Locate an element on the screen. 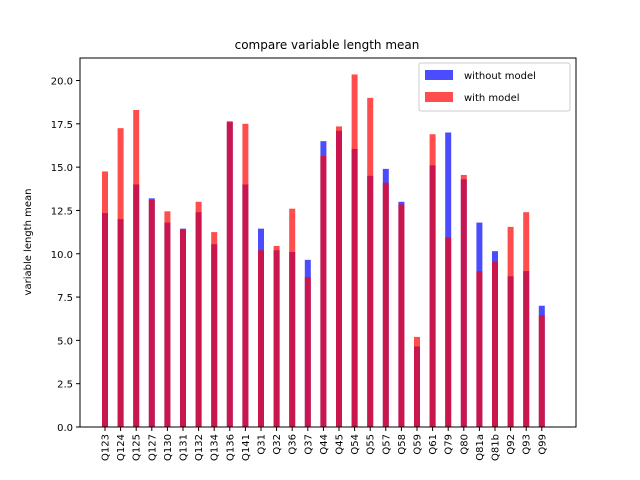 This screenshot has width=640, height=480. x-tick-label-q124: Q124 is located at coordinates (121, 447).